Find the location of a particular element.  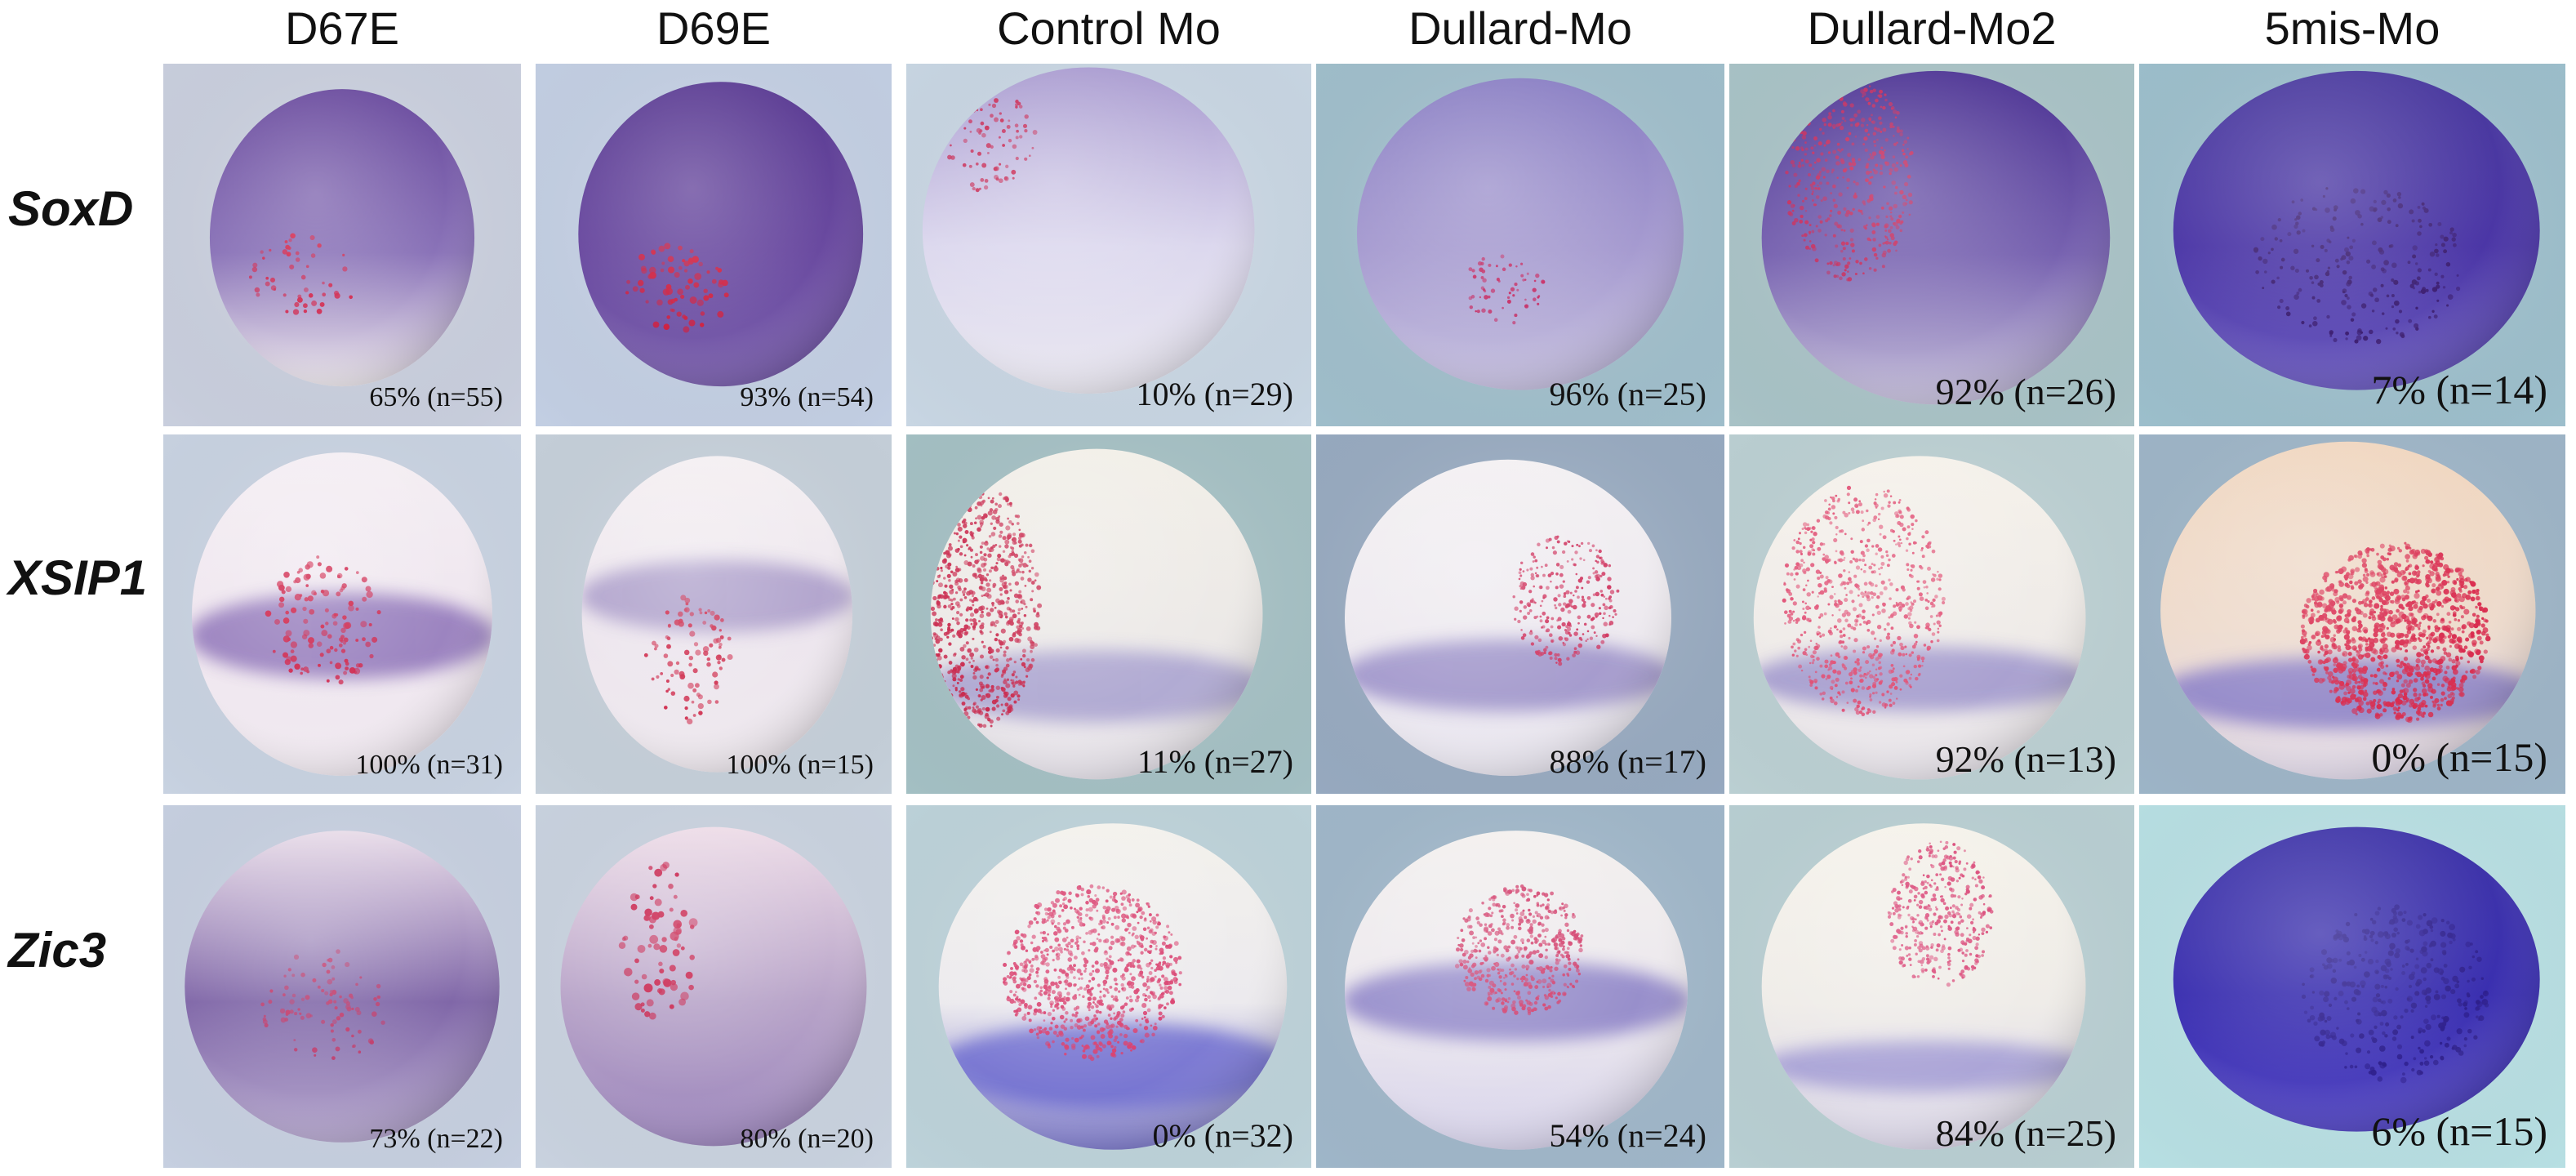

embryo-panel-zic3-d69e: 80% (n=20) is located at coordinates (714, 986).